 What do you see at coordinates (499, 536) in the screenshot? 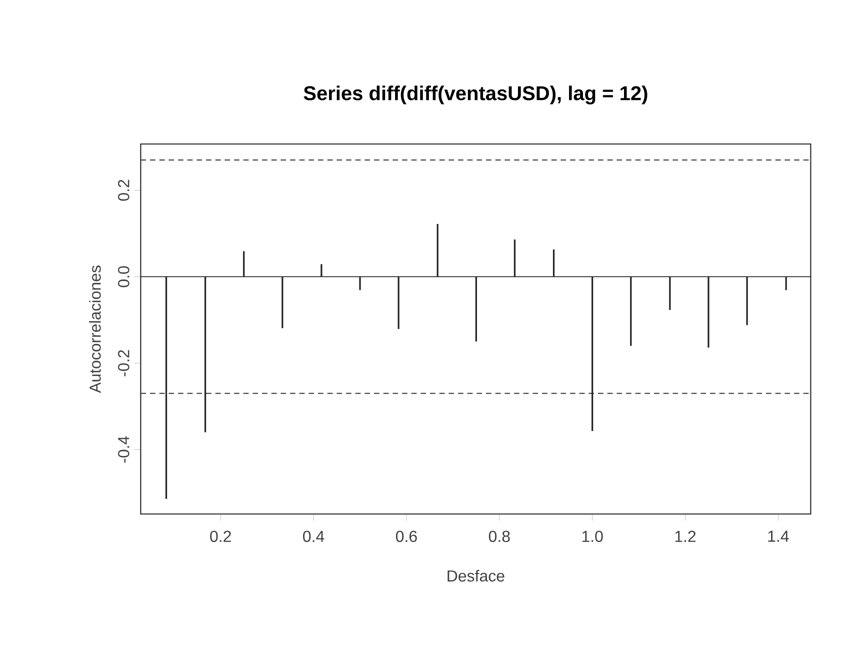
I see `x-tick-label: 0.8` at bounding box center [499, 536].